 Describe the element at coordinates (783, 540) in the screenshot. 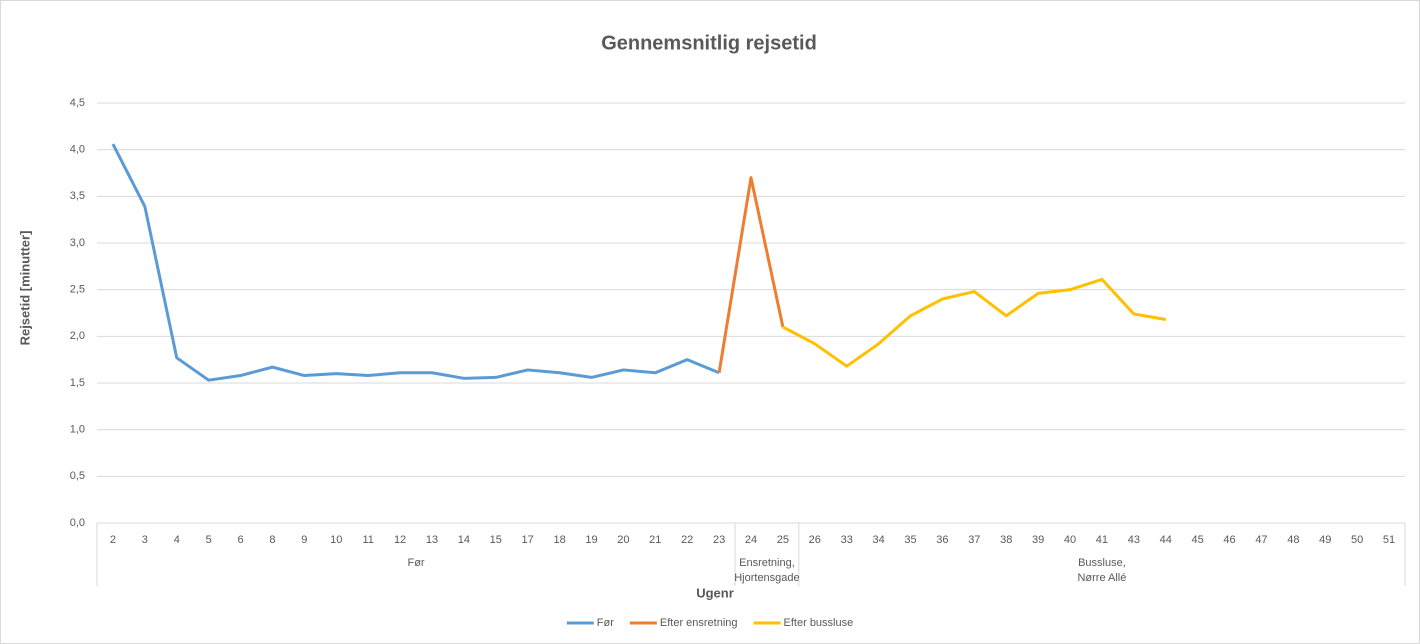

I see `x-tick-label: 25` at that location.